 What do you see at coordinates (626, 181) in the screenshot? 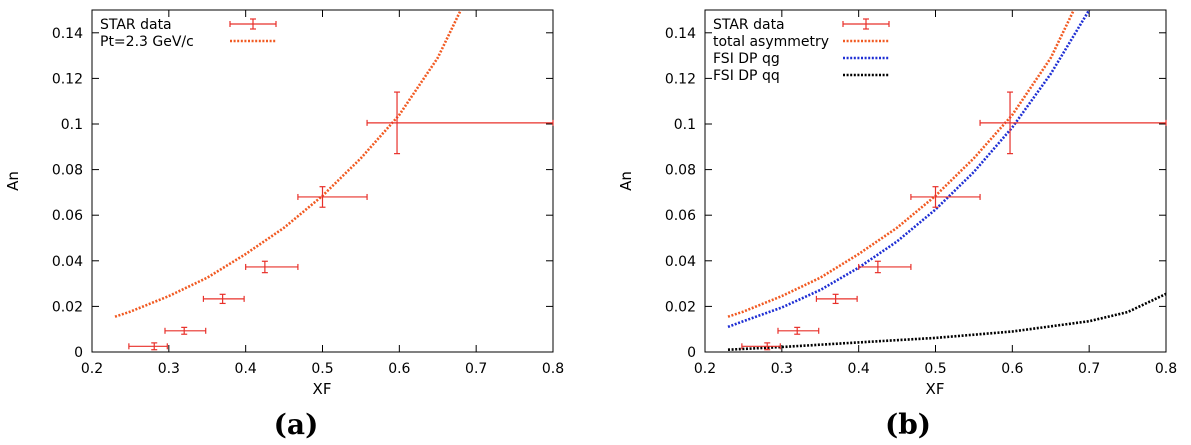
I see `y-axis-label-b: An` at bounding box center [626, 181].